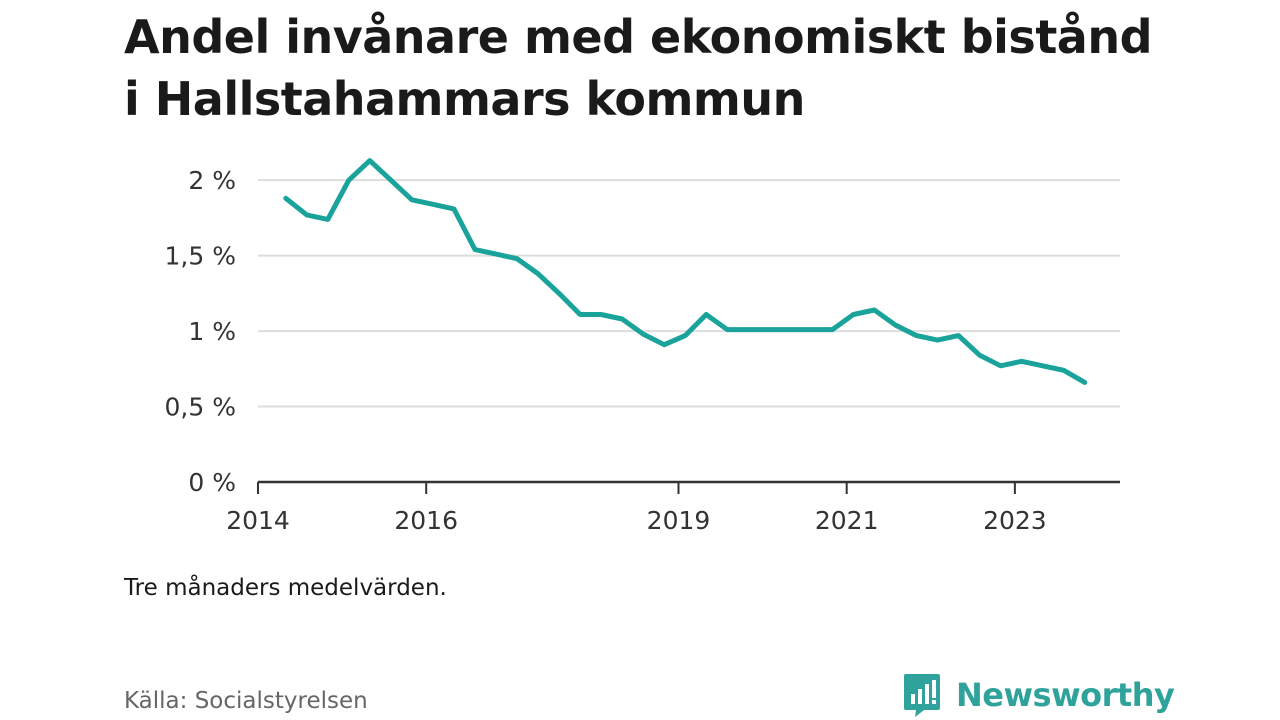 This screenshot has width=1280, height=720. Describe the element at coordinates (847, 520) in the screenshot. I see `x-tick-label: 2021` at that location.